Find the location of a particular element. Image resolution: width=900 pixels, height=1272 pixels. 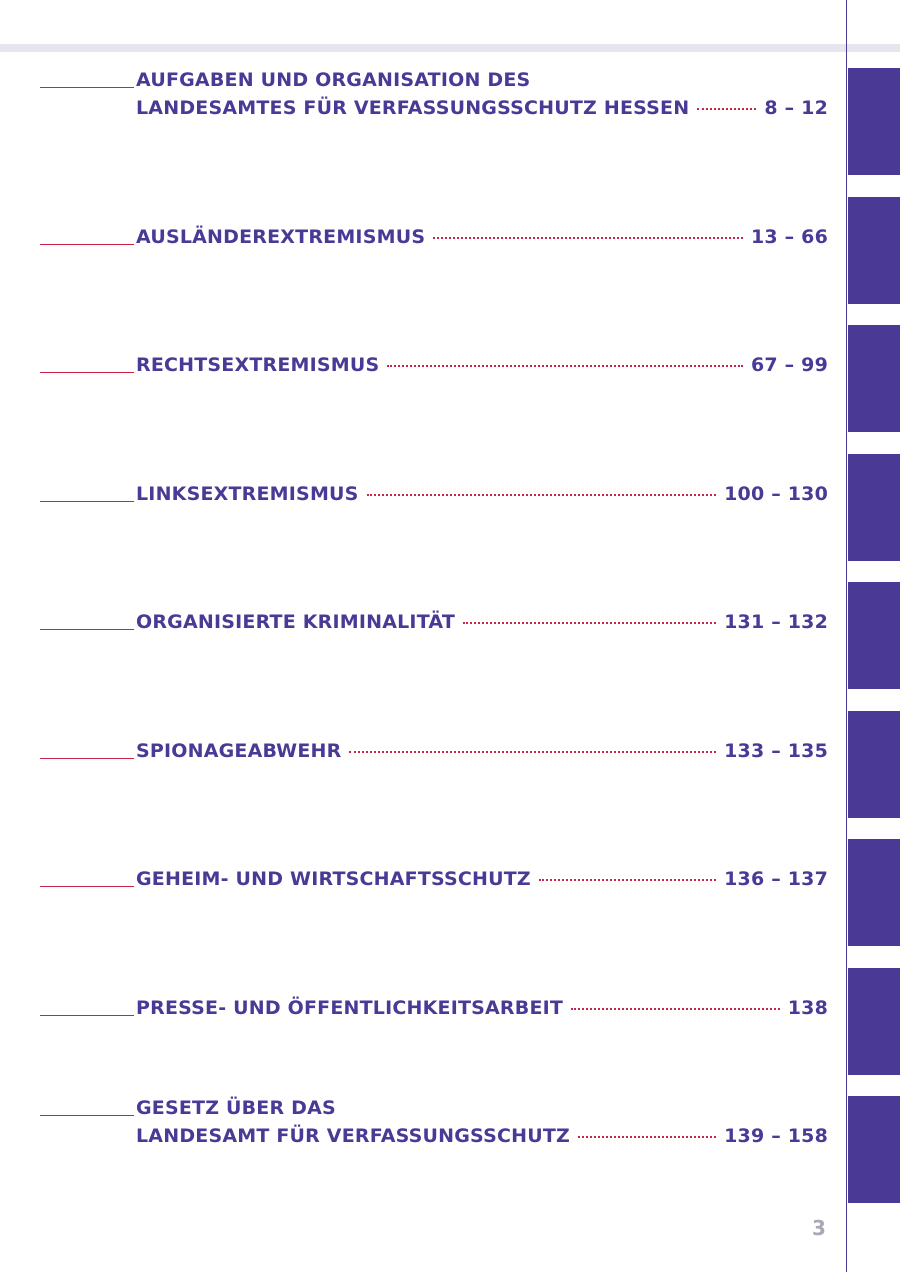

page-number: 3 is located at coordinates (819, 1228).